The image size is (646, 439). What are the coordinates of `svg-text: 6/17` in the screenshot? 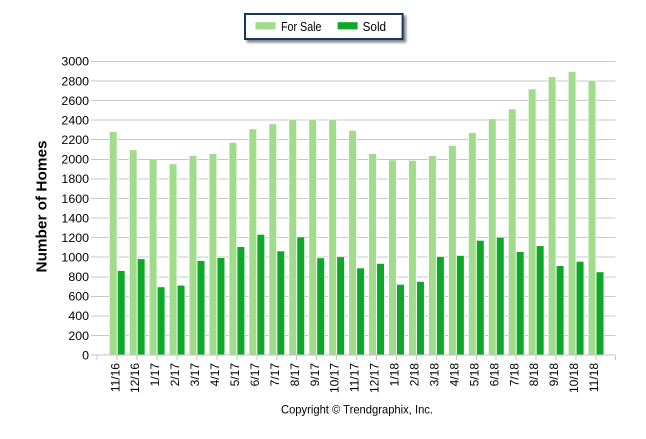 It's located at (255, 375).